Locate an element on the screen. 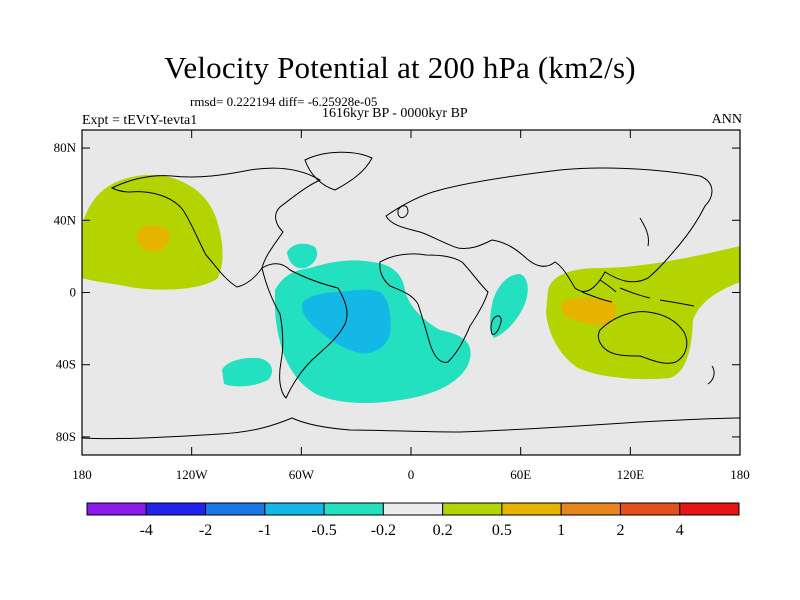 The image size is (800, 600). x-tick-label: 120E is located at coordinates (631, 474).